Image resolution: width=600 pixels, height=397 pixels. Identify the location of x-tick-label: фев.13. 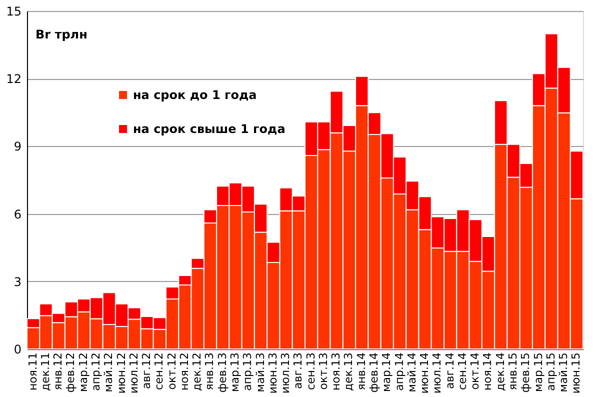
(222, 372).